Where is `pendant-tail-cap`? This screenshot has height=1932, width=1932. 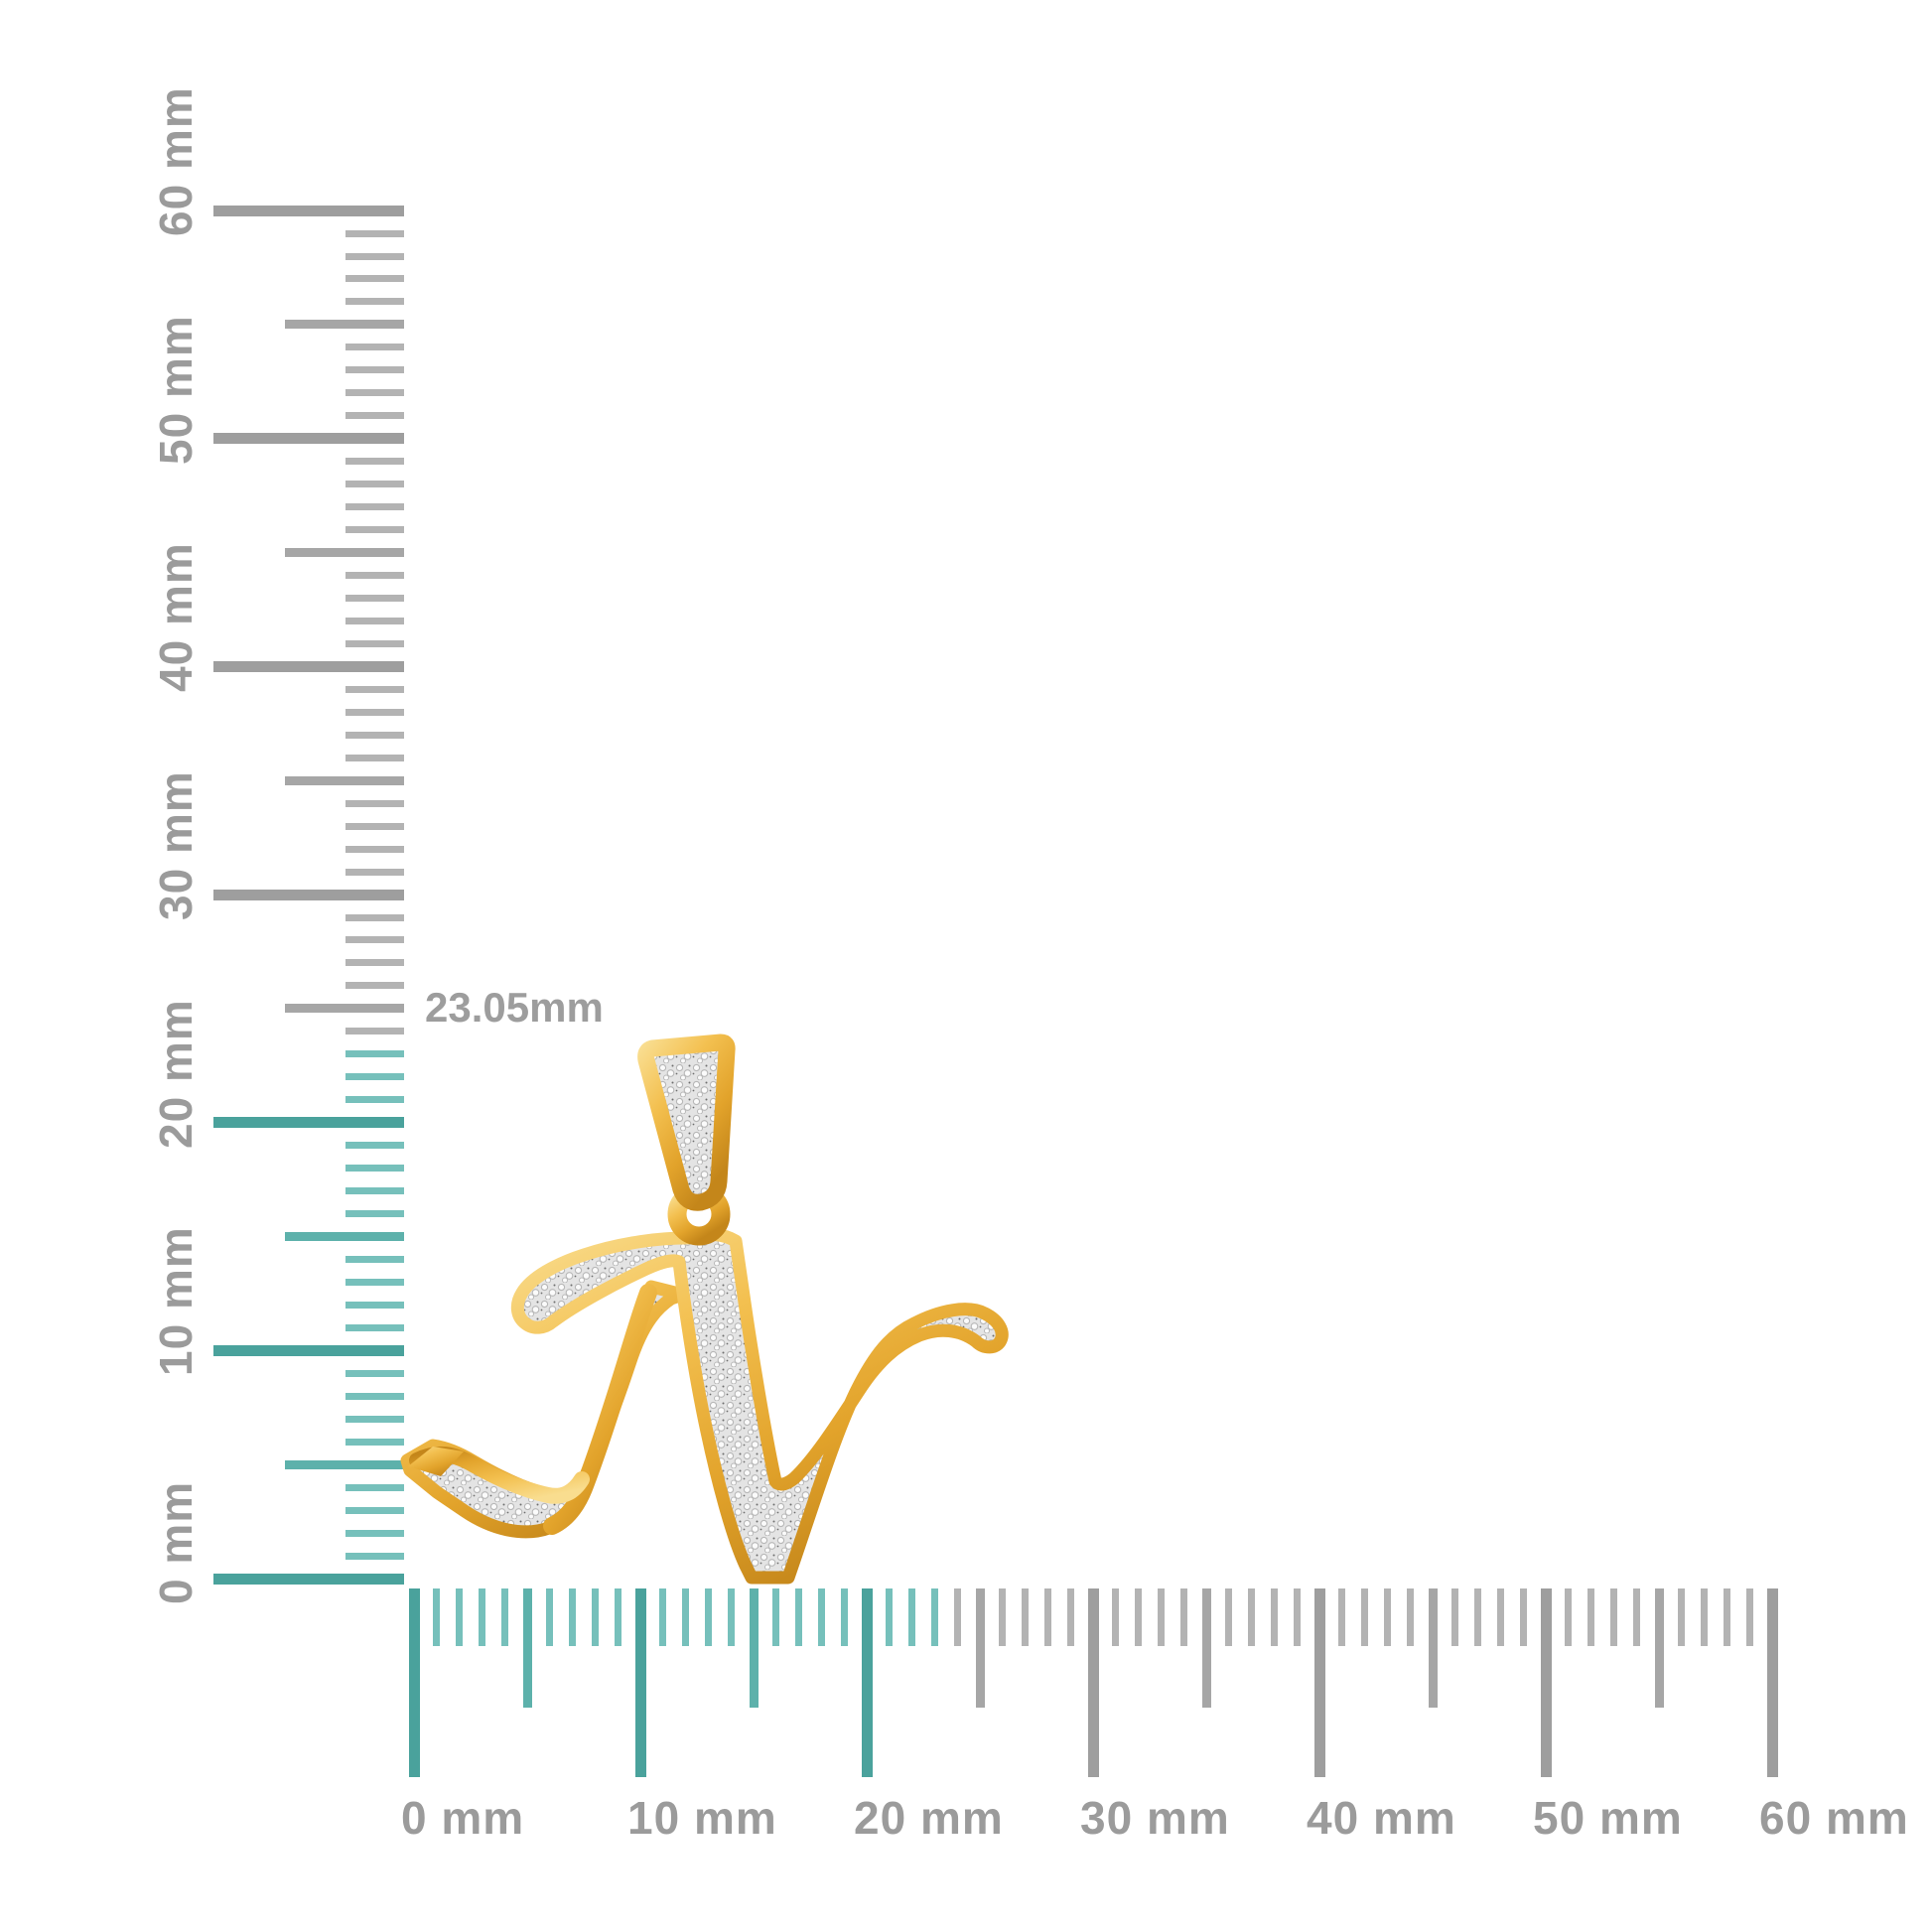
pendant-tail-cap is located at coordinates (436, 1462).